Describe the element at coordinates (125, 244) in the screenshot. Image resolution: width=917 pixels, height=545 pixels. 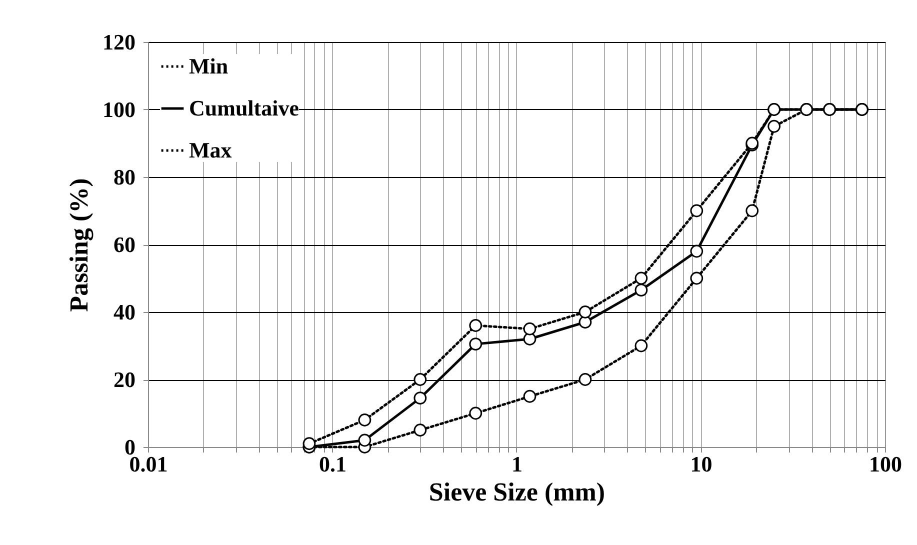
I see `y-tick-label: 60` at that location.